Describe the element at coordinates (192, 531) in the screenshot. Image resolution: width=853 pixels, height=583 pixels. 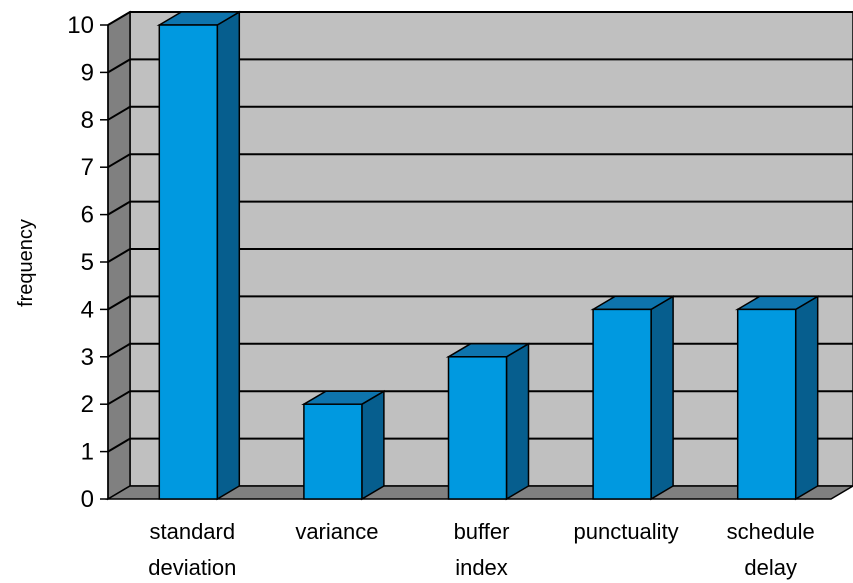
I see `x-tick-label-line: standard` at that location.